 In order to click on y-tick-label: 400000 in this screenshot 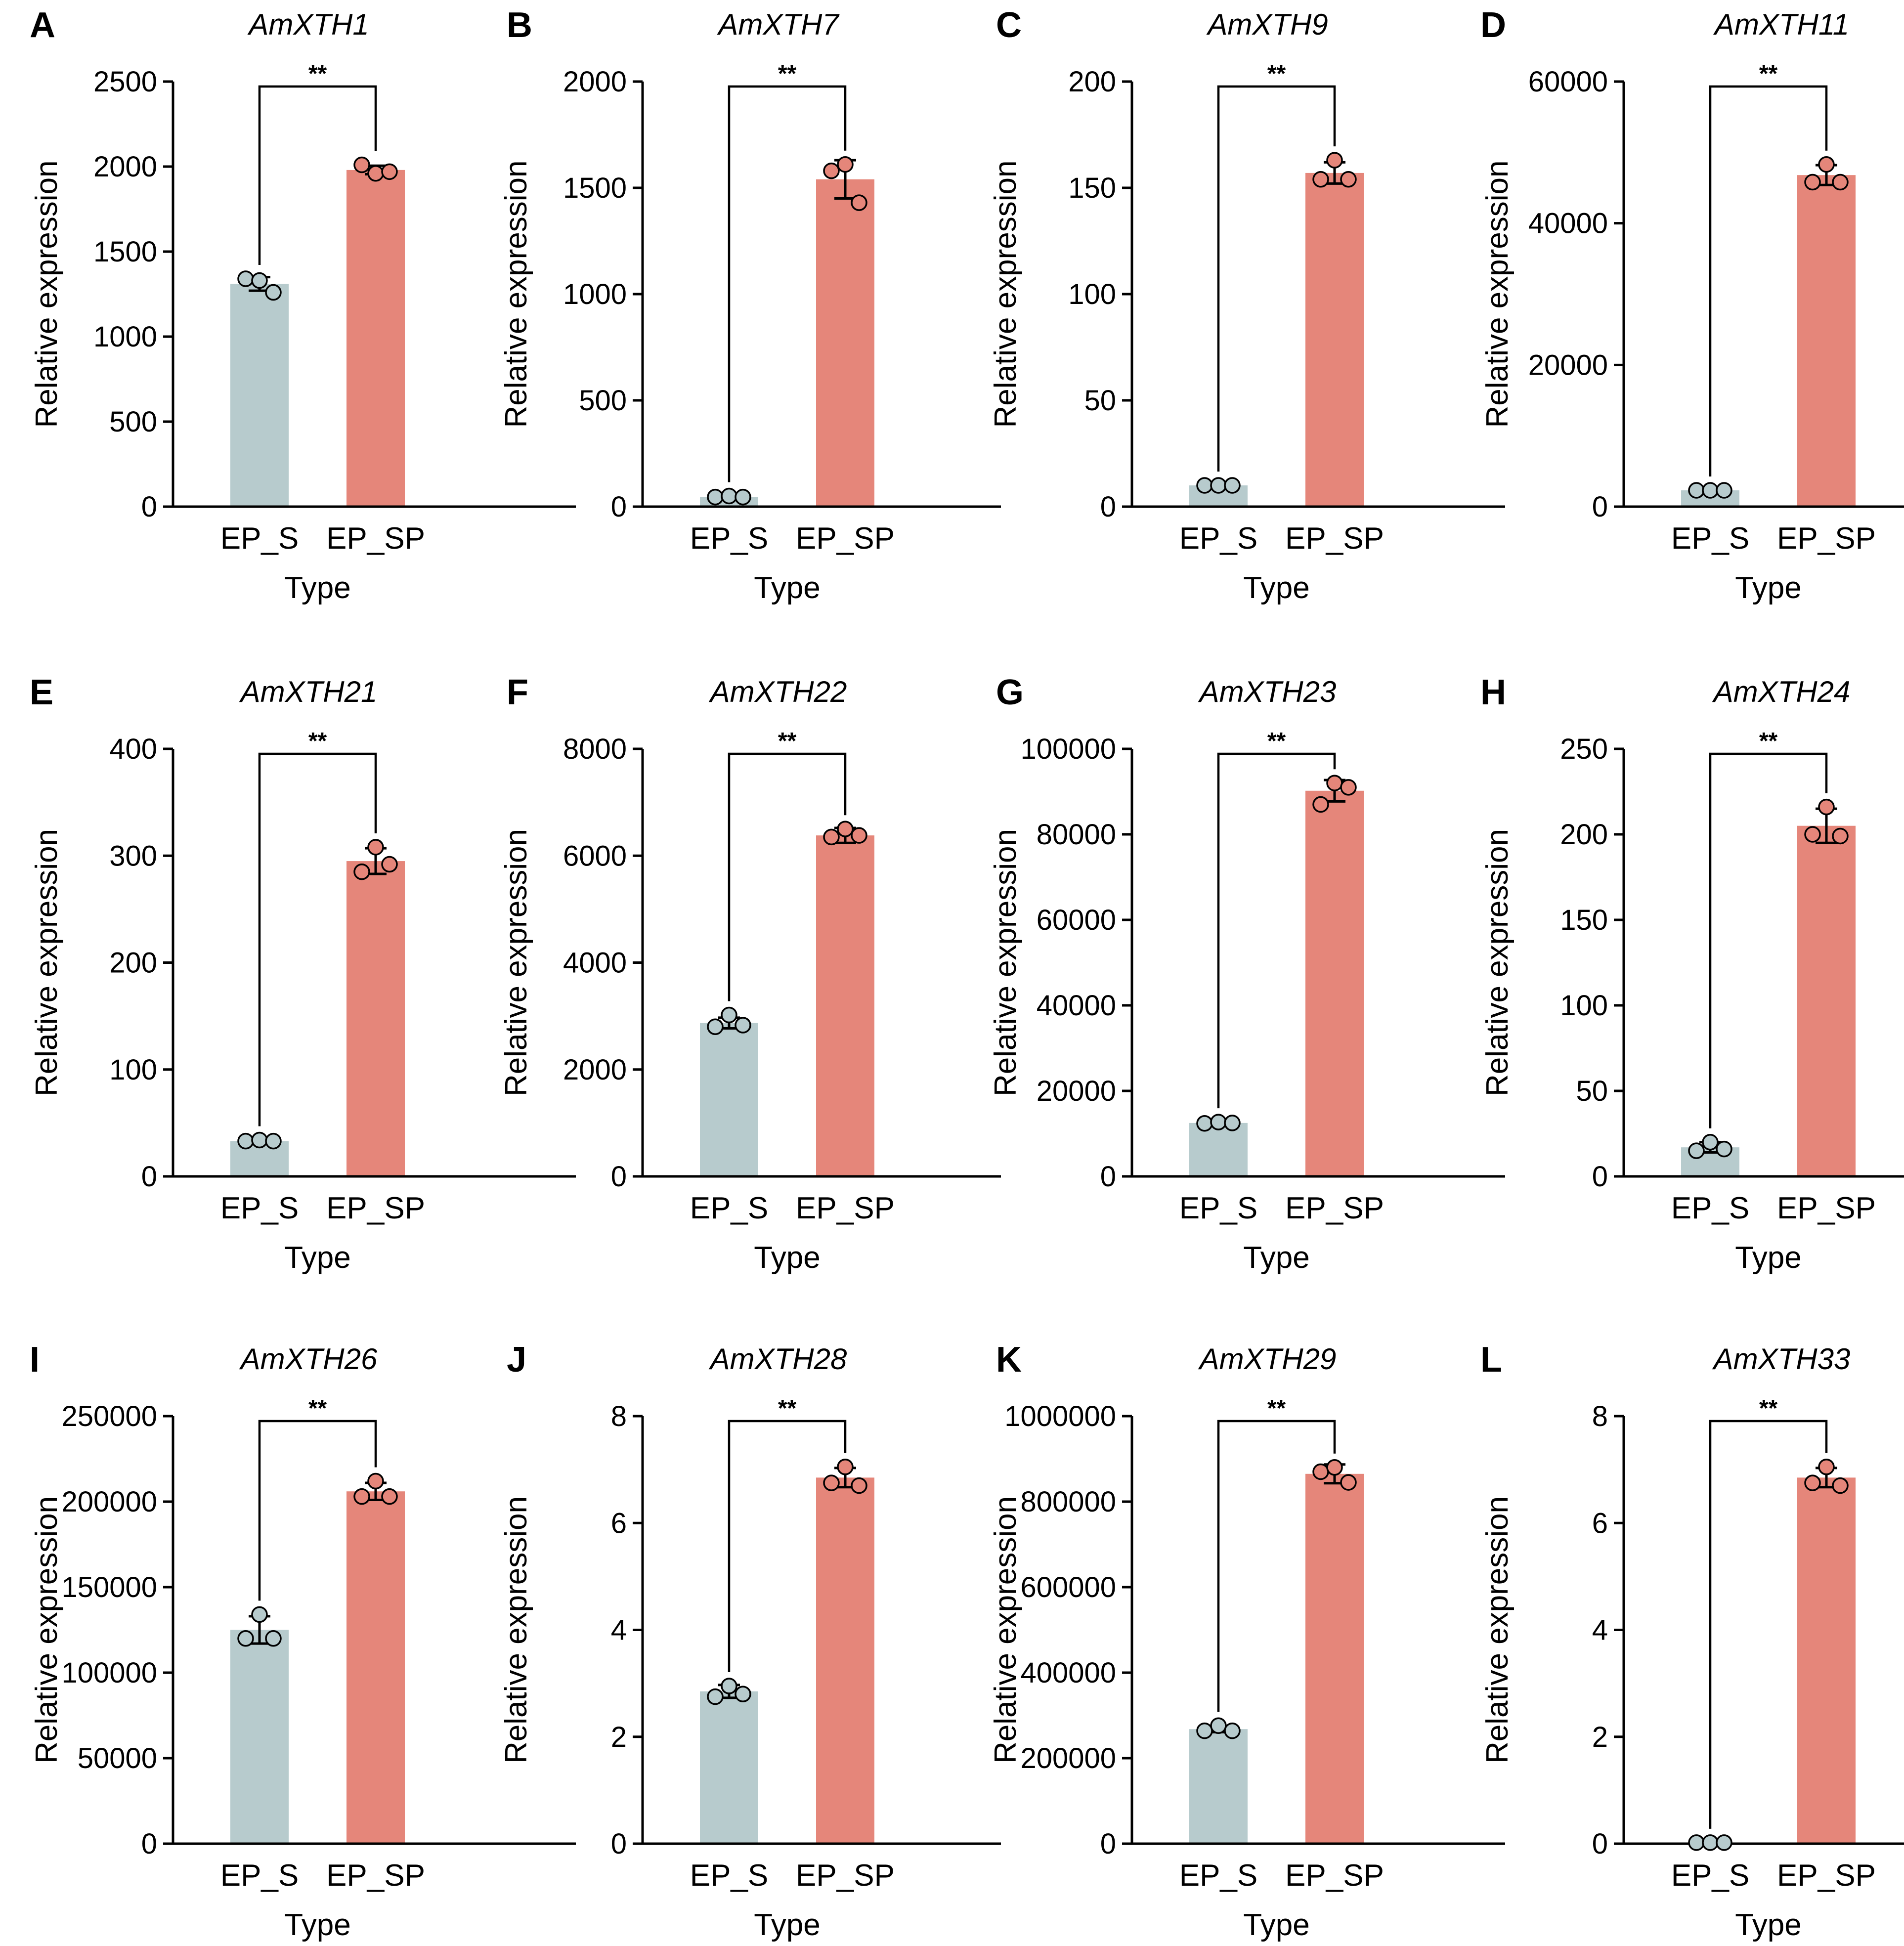, I will do `click(1068, 1673)`.